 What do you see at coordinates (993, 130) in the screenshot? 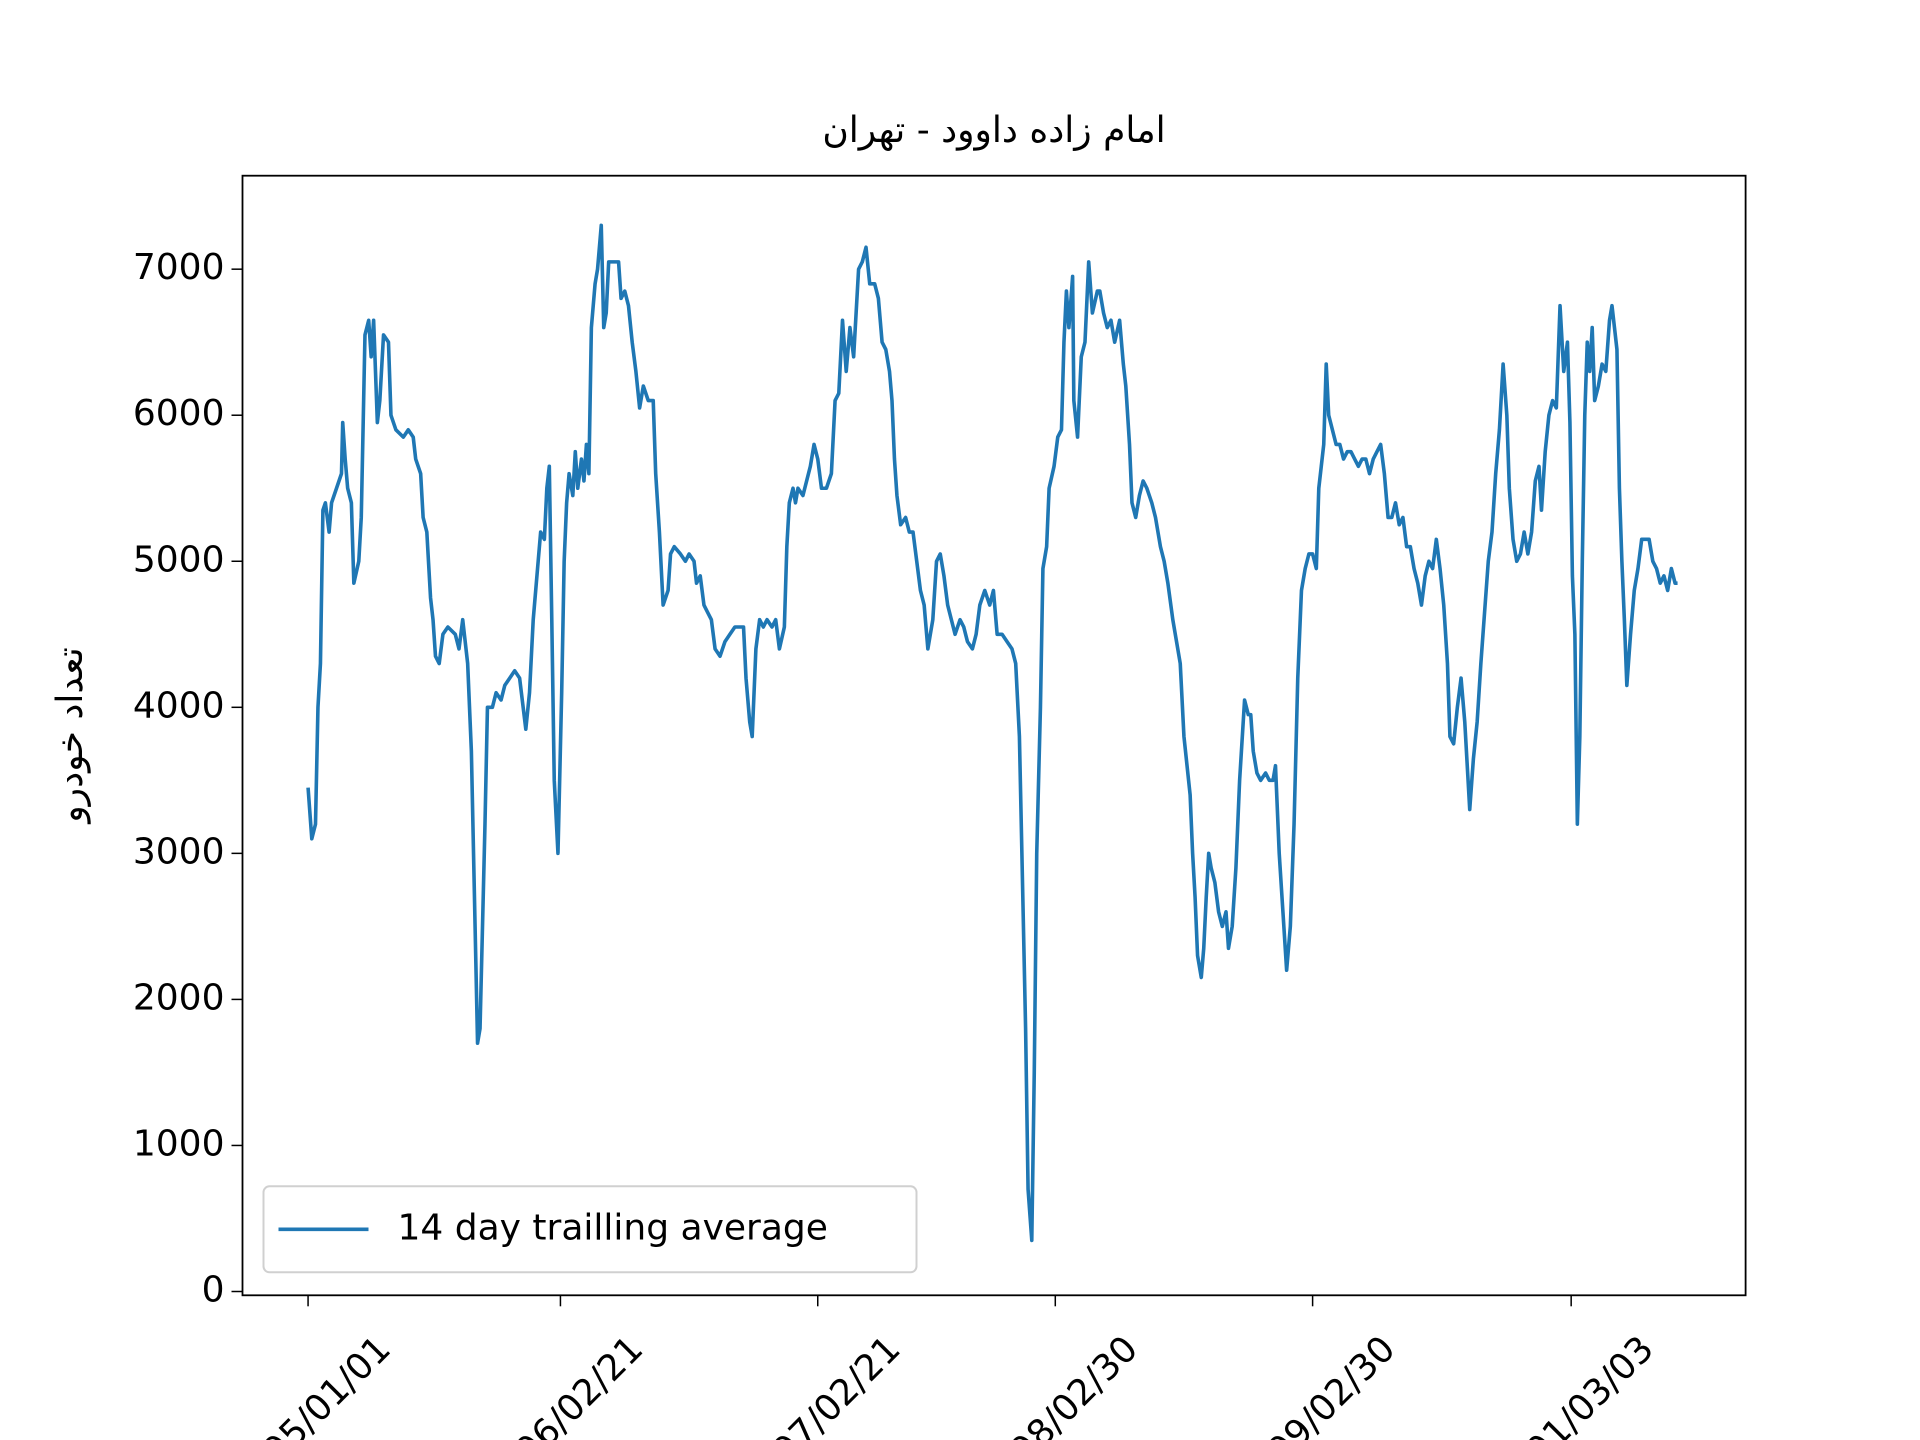
I see `chart-title: امام زاده داوود - تهران` at bounding box center [993, 130].